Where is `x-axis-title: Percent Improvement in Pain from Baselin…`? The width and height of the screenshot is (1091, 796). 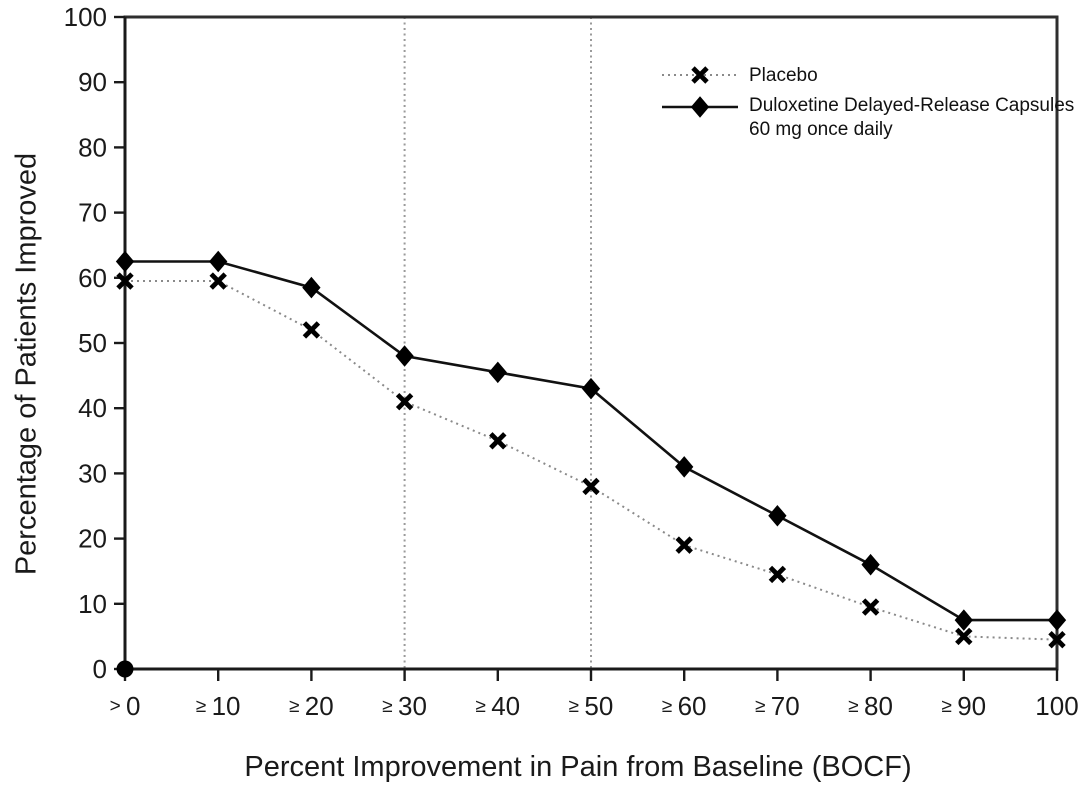
x-axis-title: Percent Improvement in Pain from Baselin… is located at coordinates (578, 767).